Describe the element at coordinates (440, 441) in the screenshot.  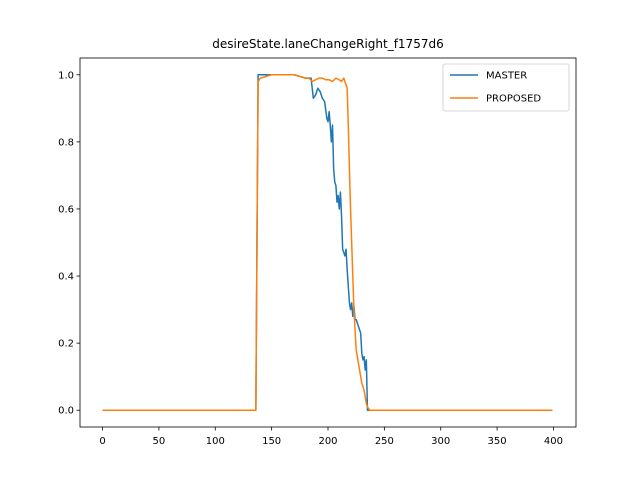
I see `x-tick-label: 300` at that location.